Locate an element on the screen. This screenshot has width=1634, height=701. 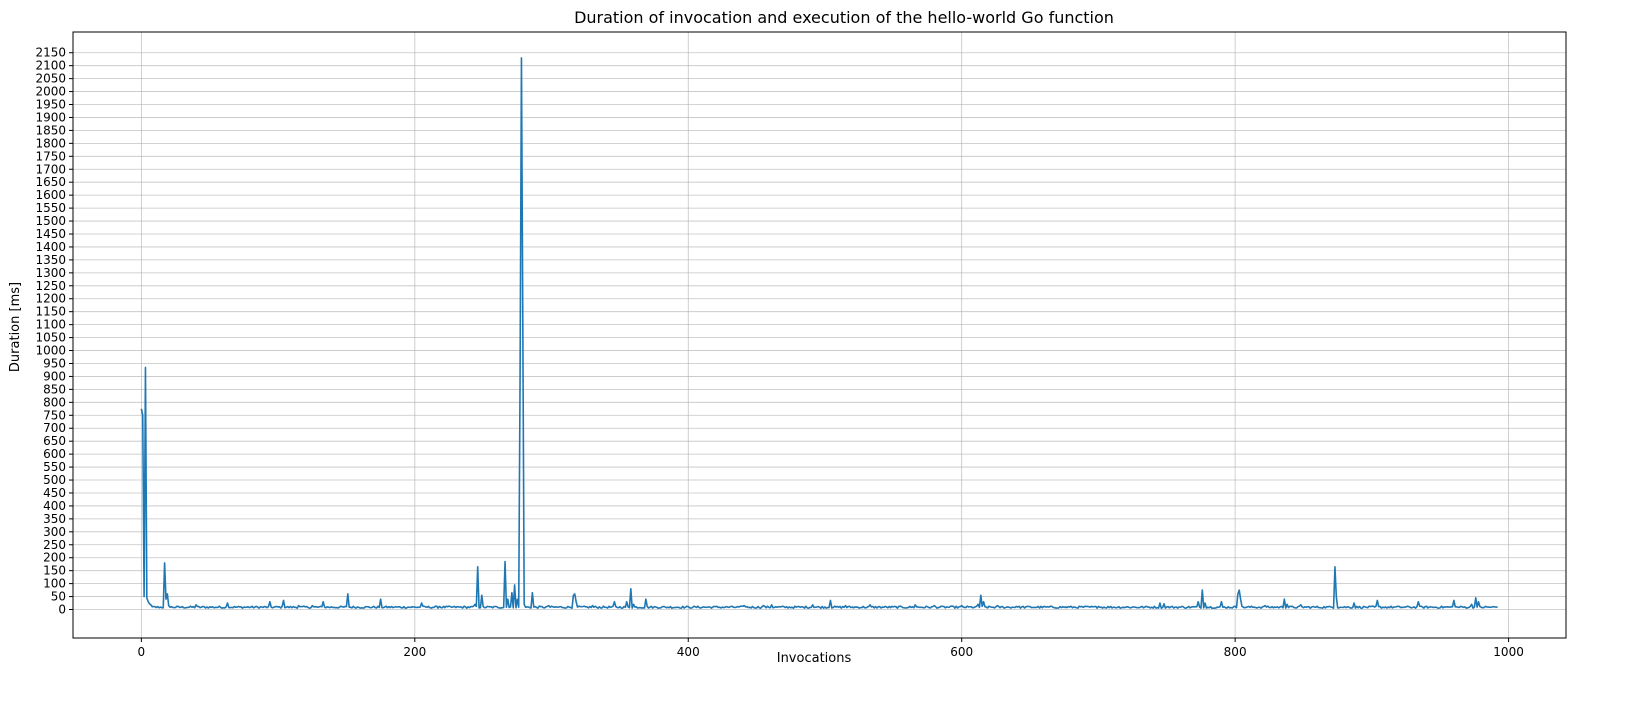
x-tick-label: 600 is located at coordinates (961, 652).